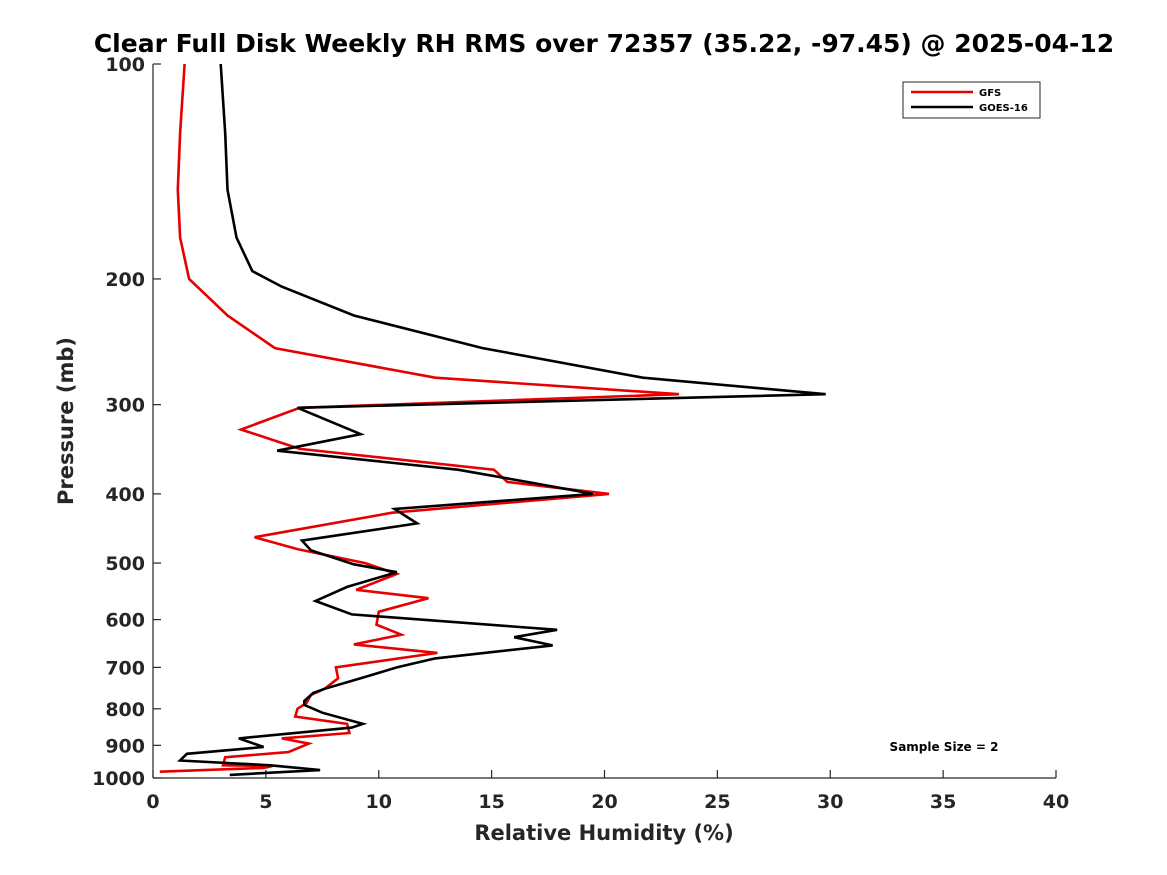  What do you see at coordinates (944, 747) in the screenshot?
I see `sample-size-annotation: Sample Size = 2` at bounding box center [944, 747].